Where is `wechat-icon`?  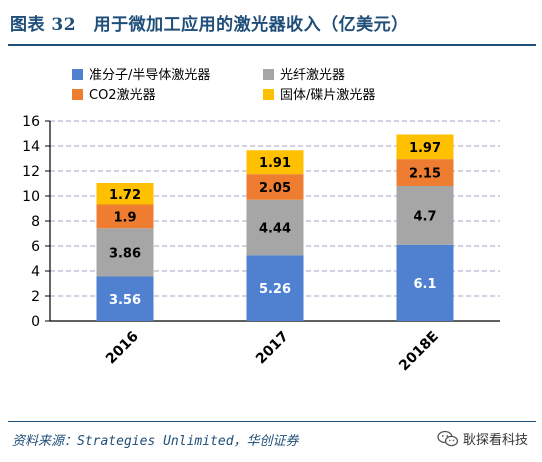 wechat-icon is located at coordinates (448, 438).